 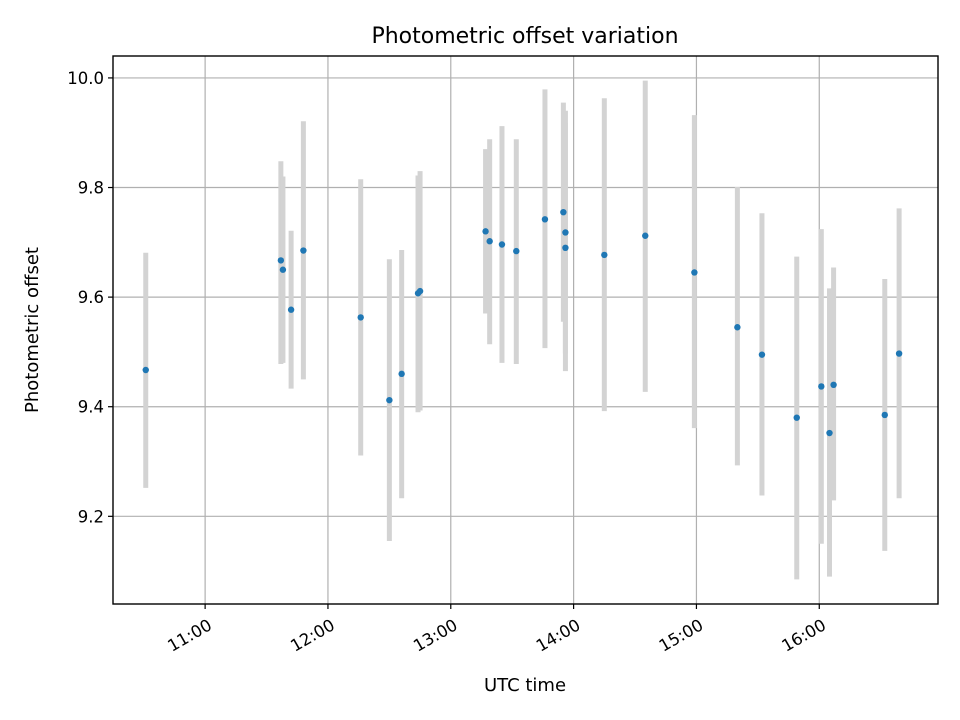 What do you see at coordinates (91, 516) in the screenshot?
I see `y-tick-label: 9.2` at bounding box center [91, 516].